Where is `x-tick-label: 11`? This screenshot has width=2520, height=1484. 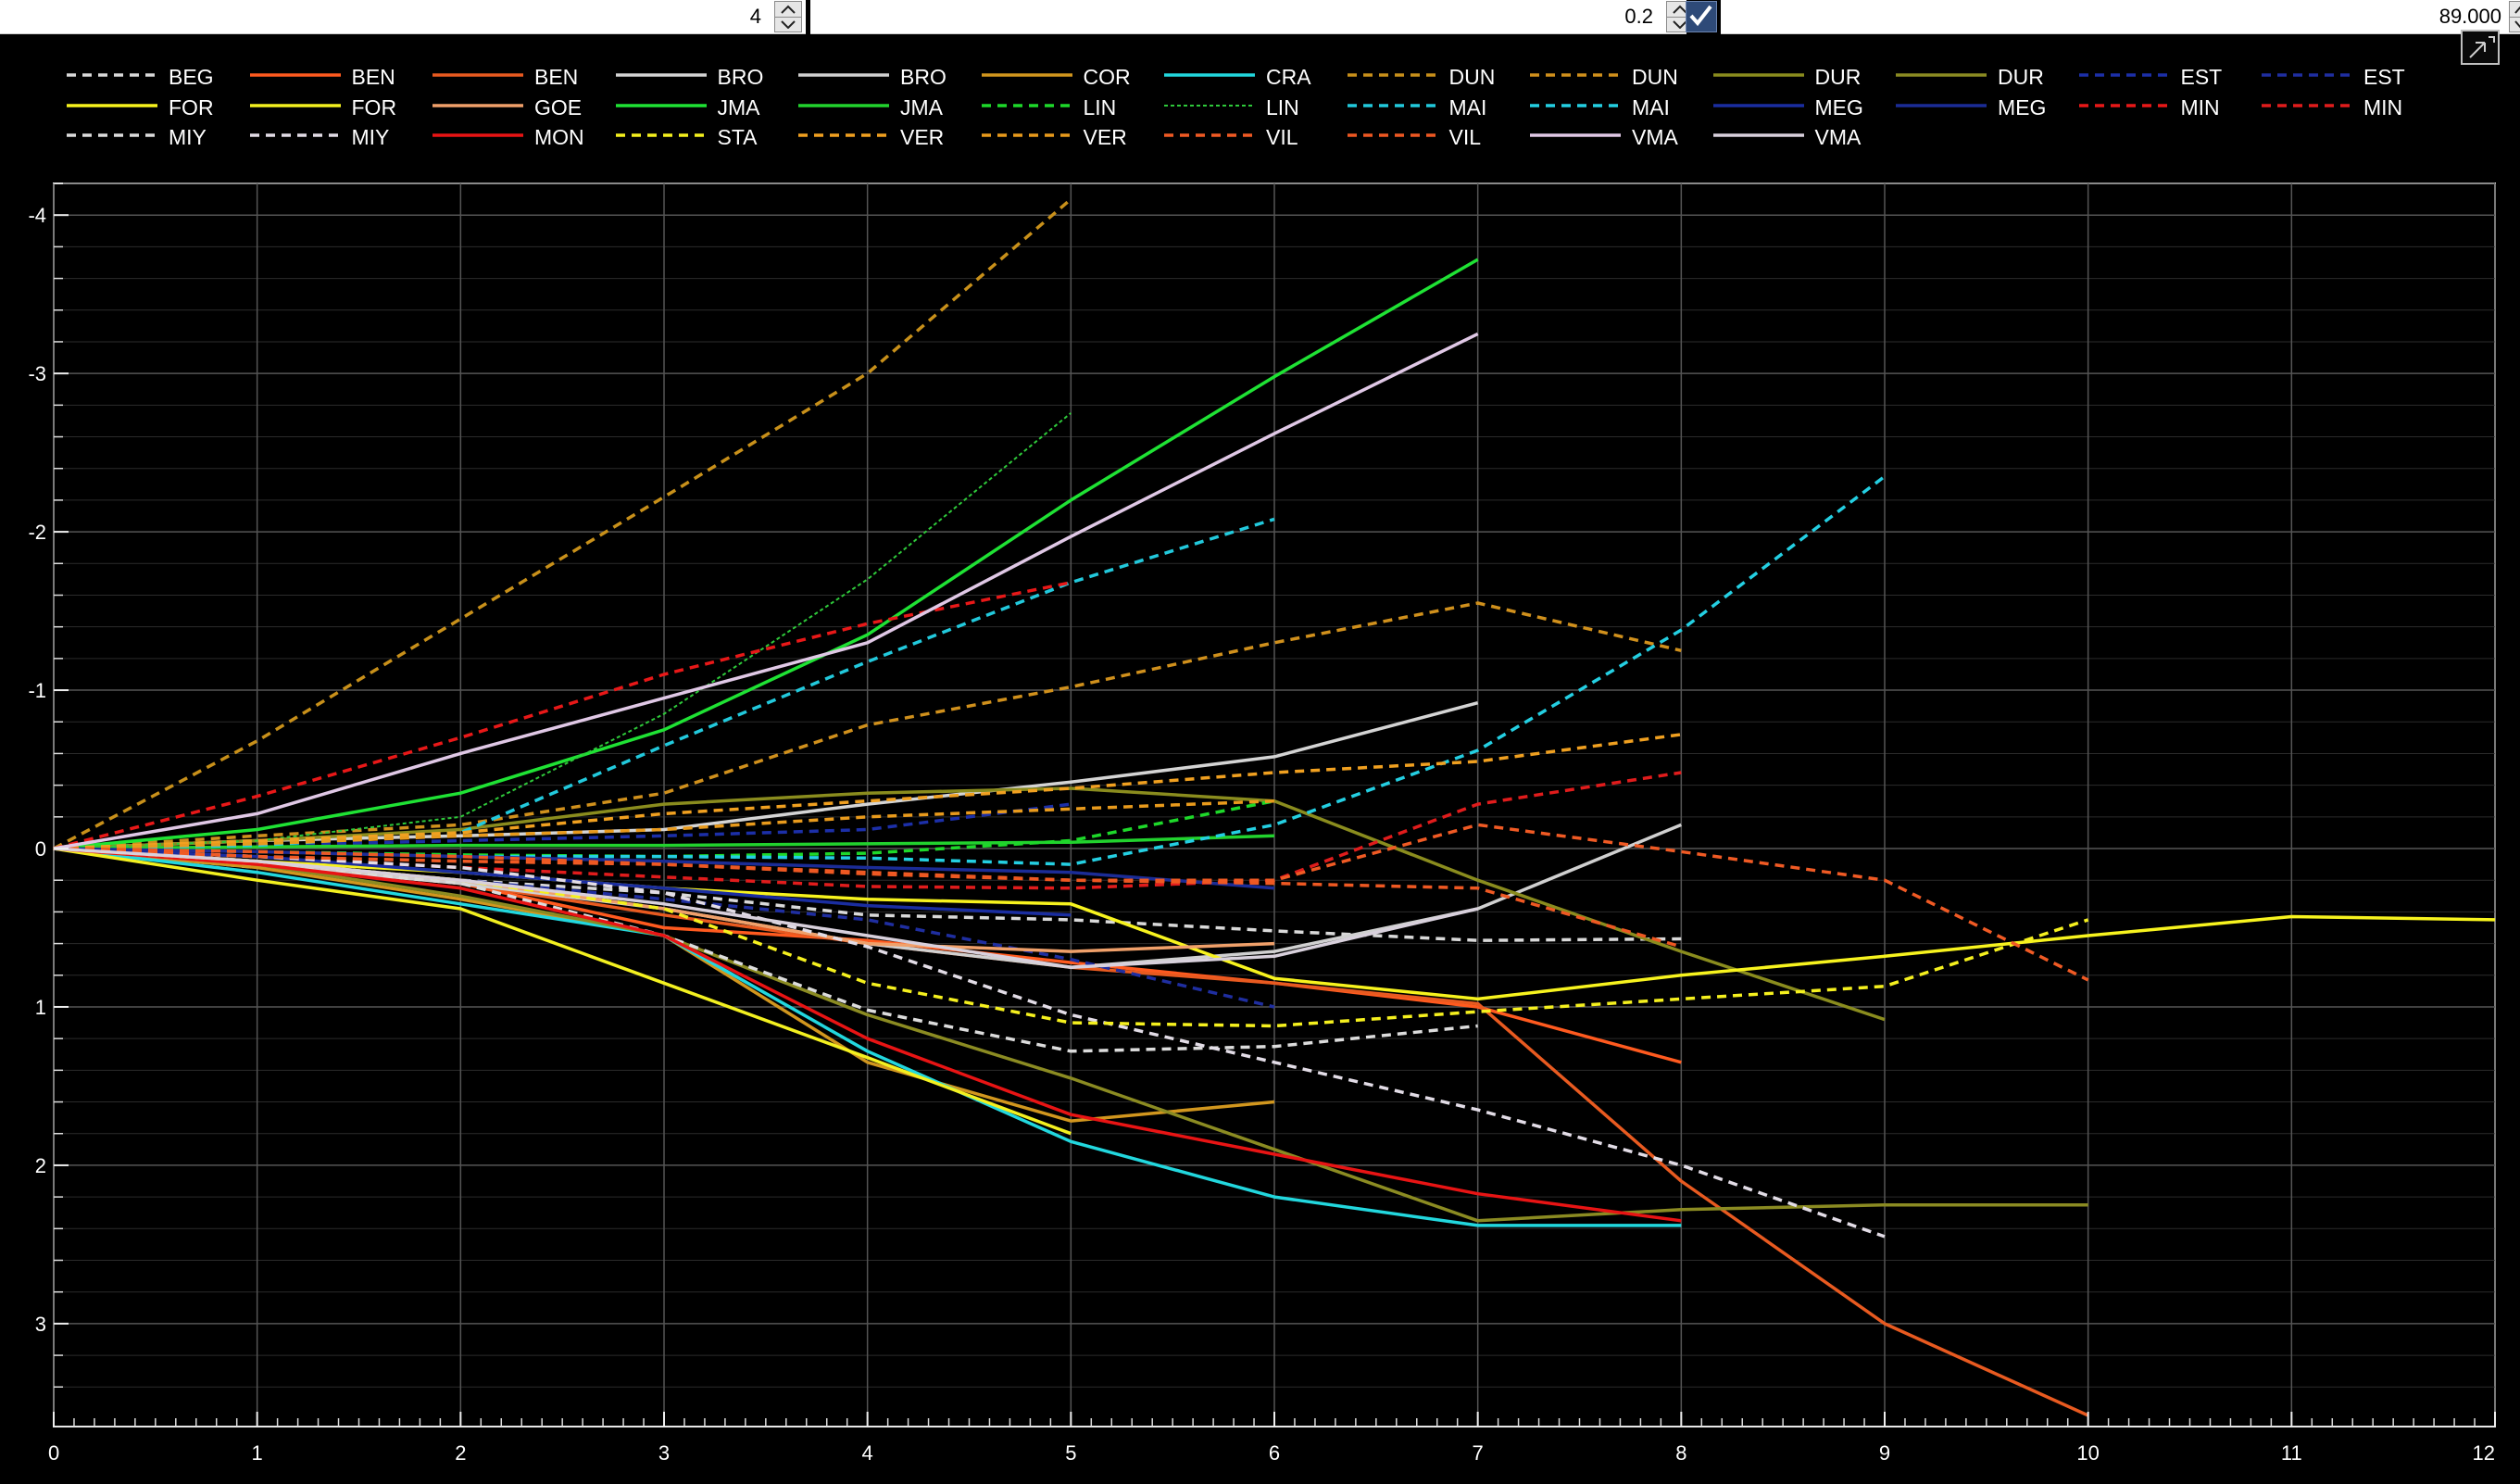 x-tick-label: 11 is located at coordinates (2291, 1453).